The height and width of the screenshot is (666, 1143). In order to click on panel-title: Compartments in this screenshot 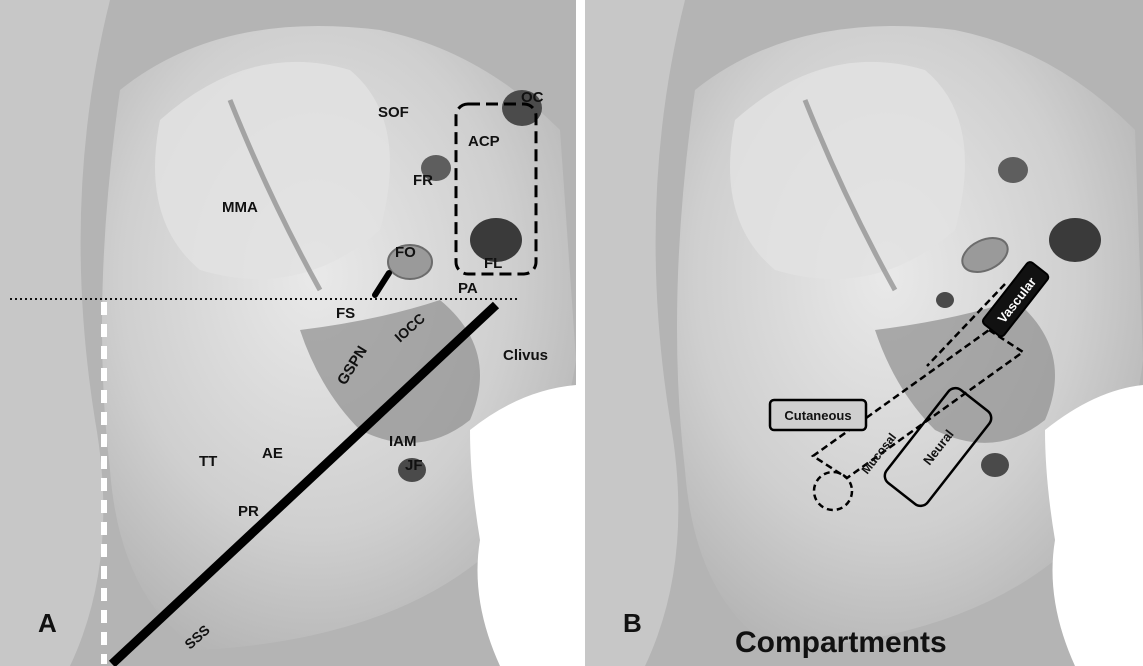, I will do `click(841, 642)`.